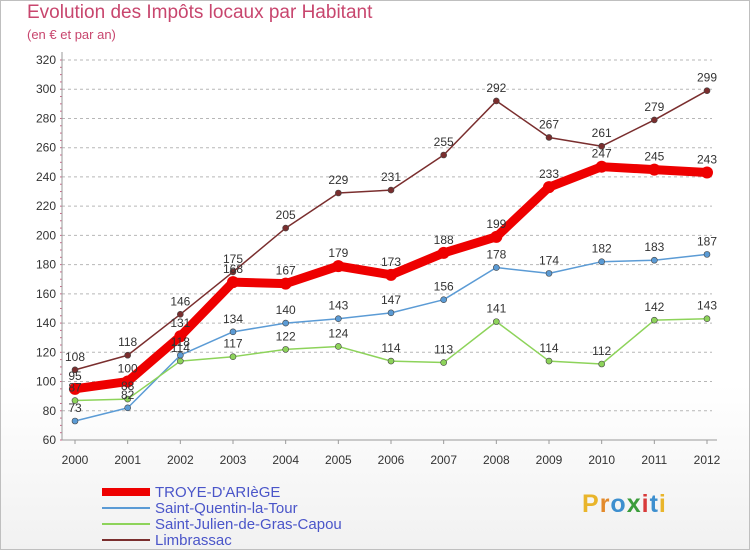  I want to click on data-label: 233, so click(549, 174).